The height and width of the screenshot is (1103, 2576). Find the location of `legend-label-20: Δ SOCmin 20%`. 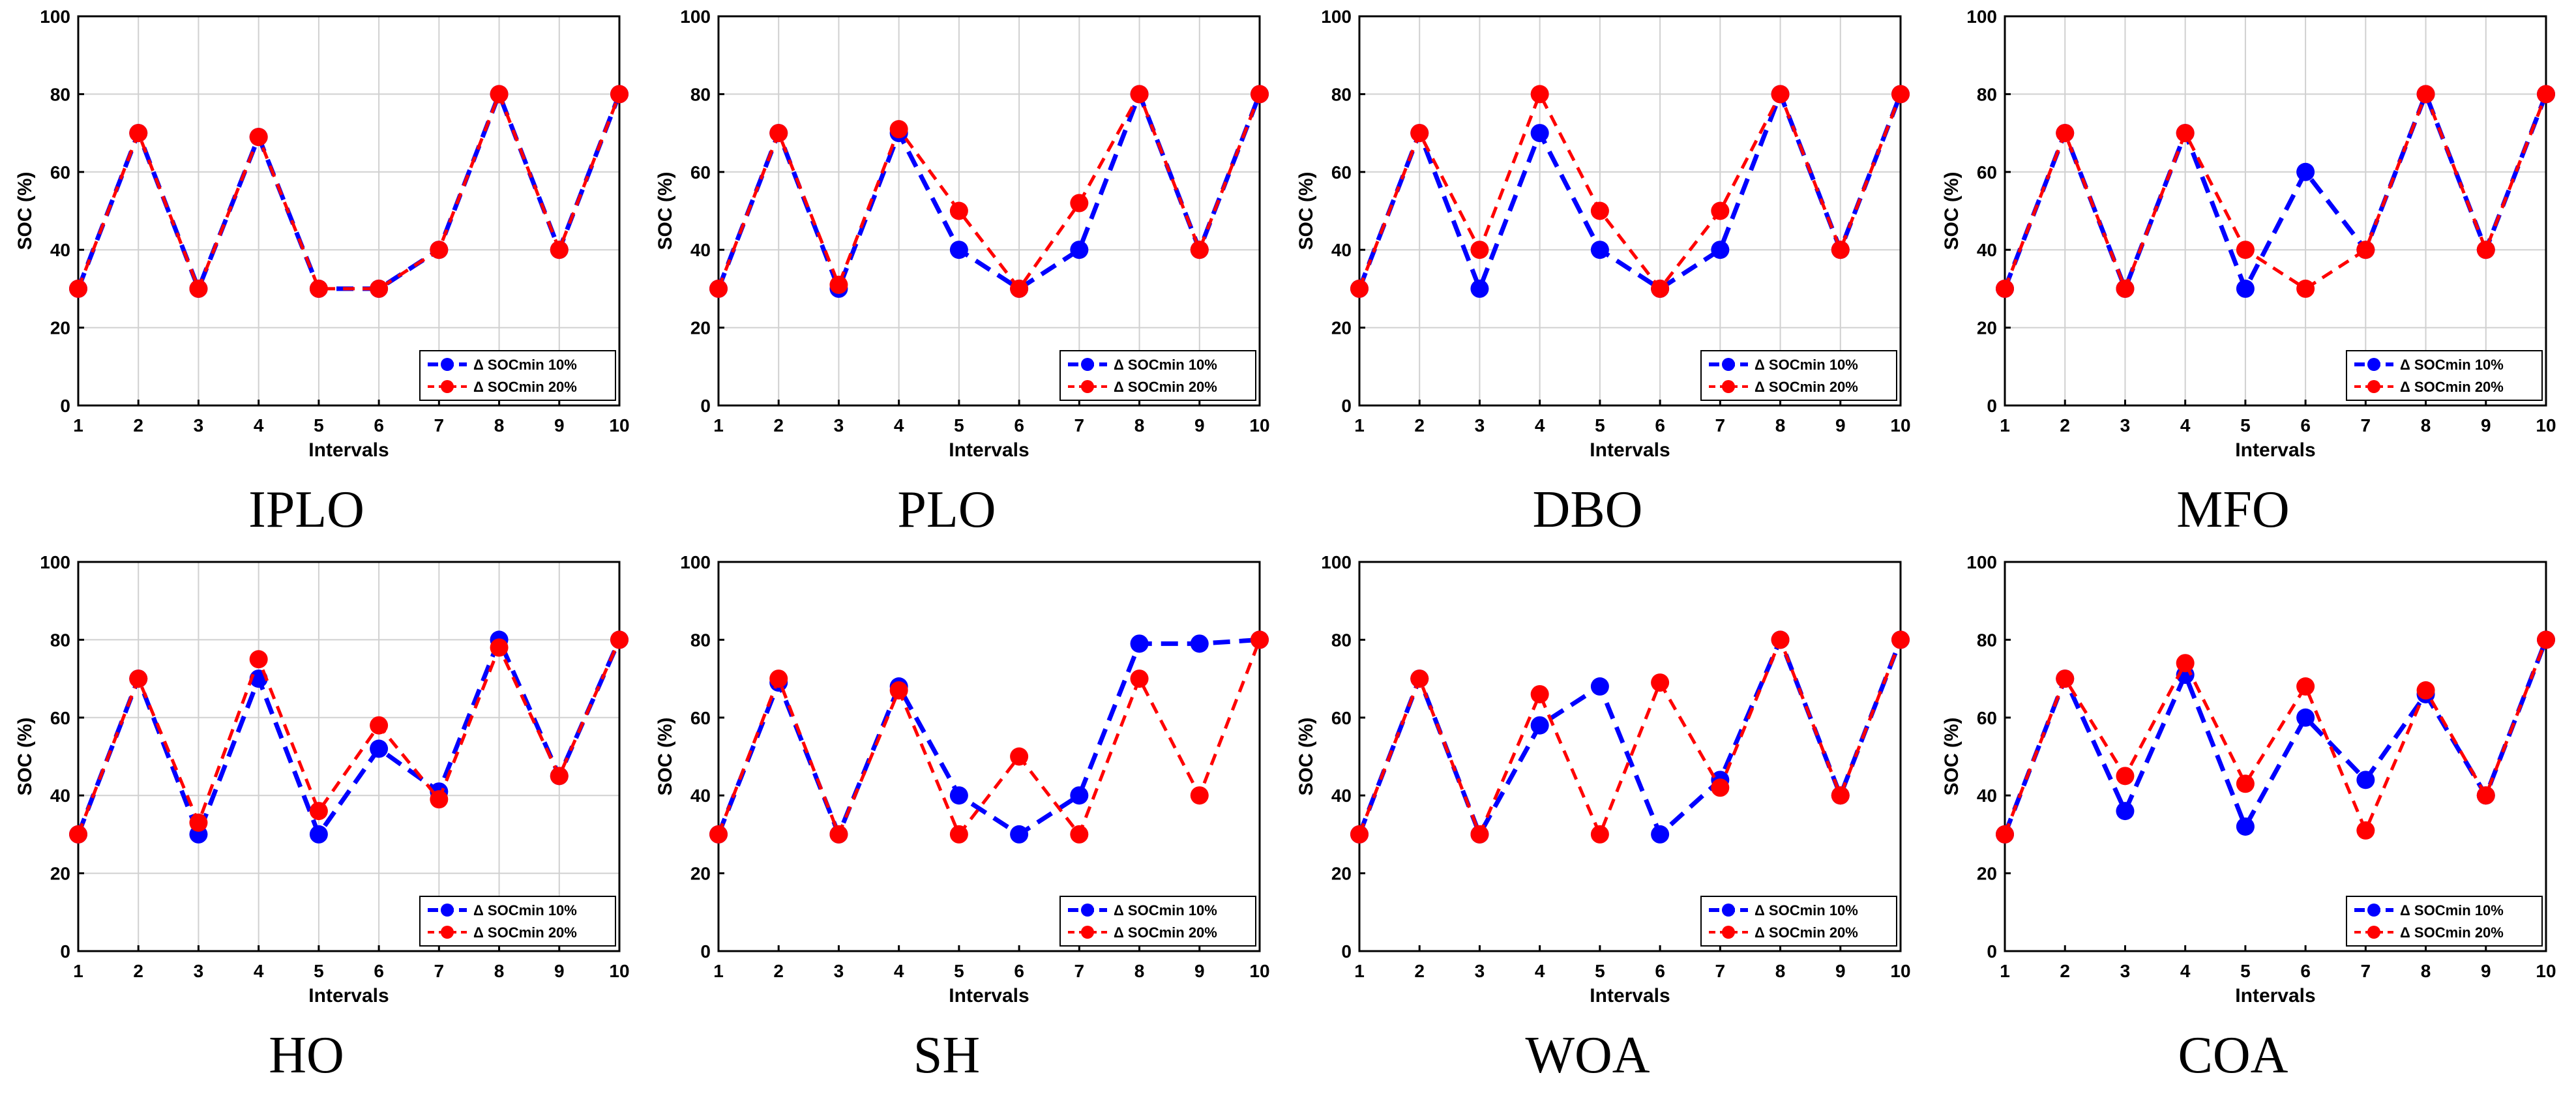

legend-label-20: Δ SOCmin 20% is located at coordinates (2452, 932).